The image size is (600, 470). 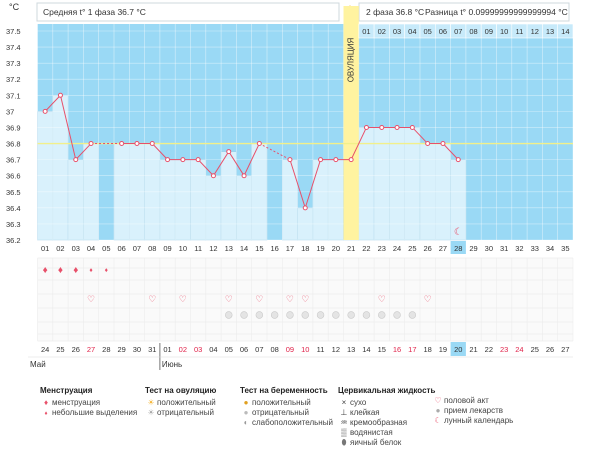 I want to click on cycle-day-label: 20, so click(x=336, y=248).